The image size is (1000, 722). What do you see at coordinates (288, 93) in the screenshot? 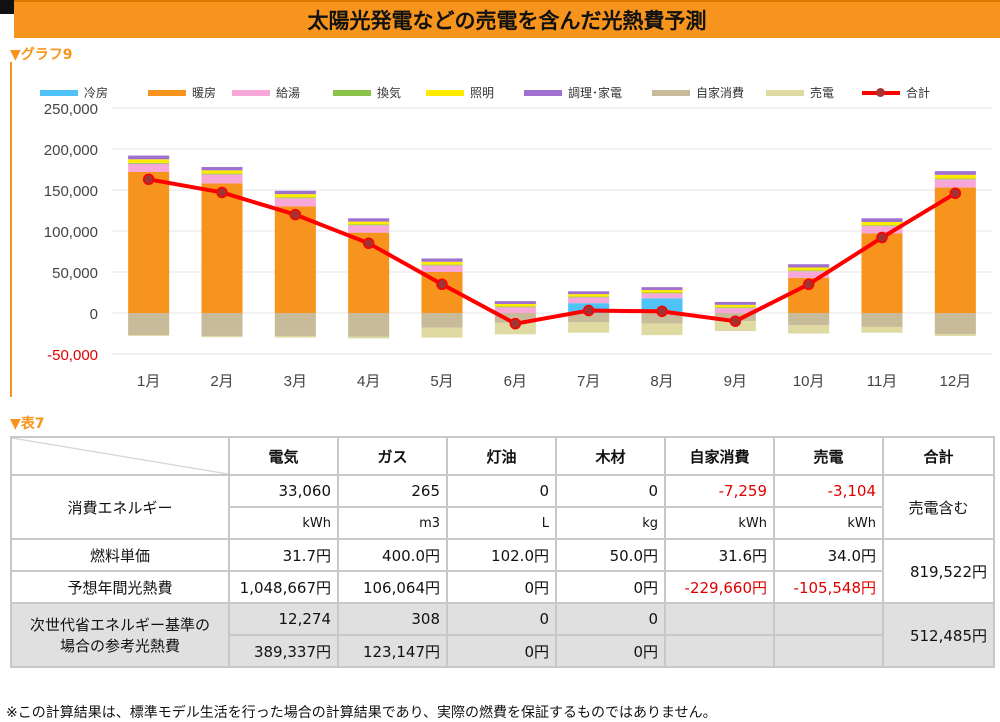
I see `legend-label: 給湯` at bounding box center [288, 93].